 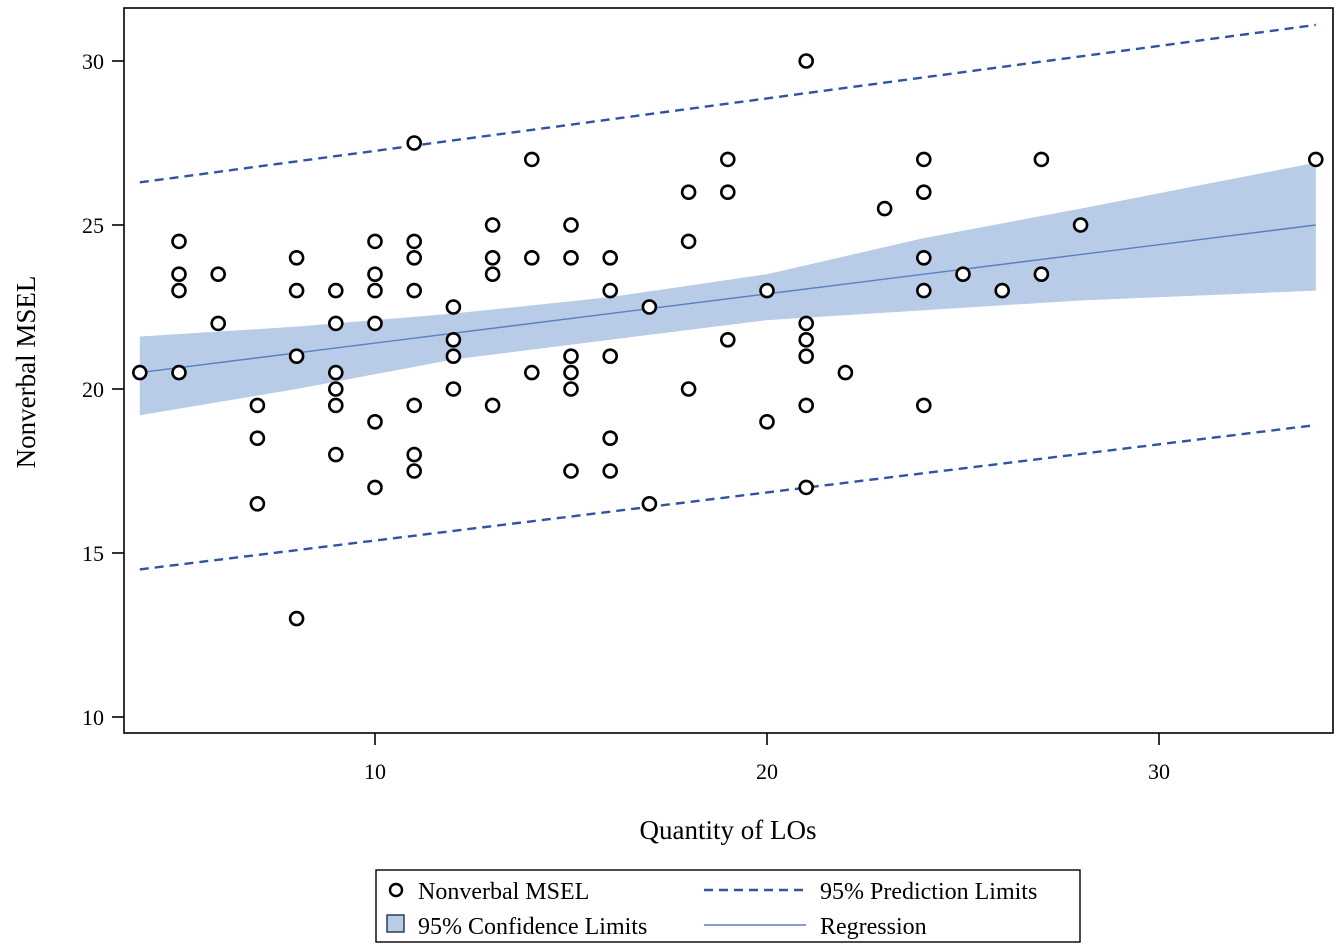 What do you see at coordinates (928, 892) in the screenshot?
I see `legend-label-prediction: 95% Prediction Limits` at bounding box center [928, 892].